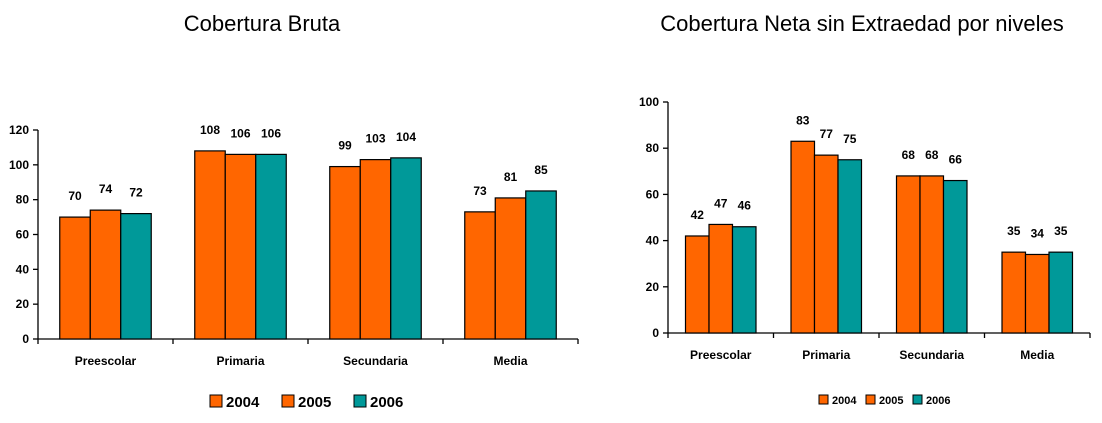  Describe the element at coordinates (240, 246) in the screenshot. I see `chart-1-bar-2005-primaria` at that location.